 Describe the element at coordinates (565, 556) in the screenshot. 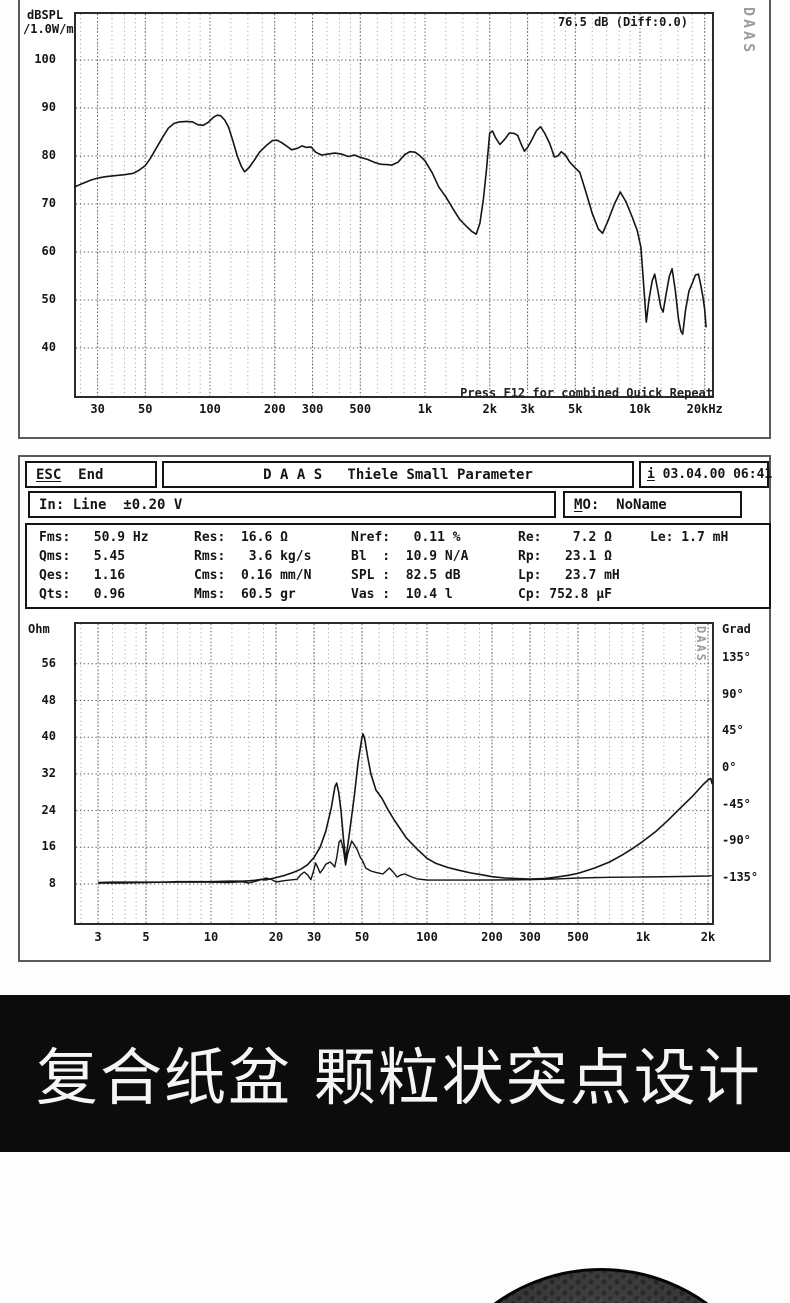

I see `tsp-cell-r1-c3: Rp: 23.1 Ω` at that location.